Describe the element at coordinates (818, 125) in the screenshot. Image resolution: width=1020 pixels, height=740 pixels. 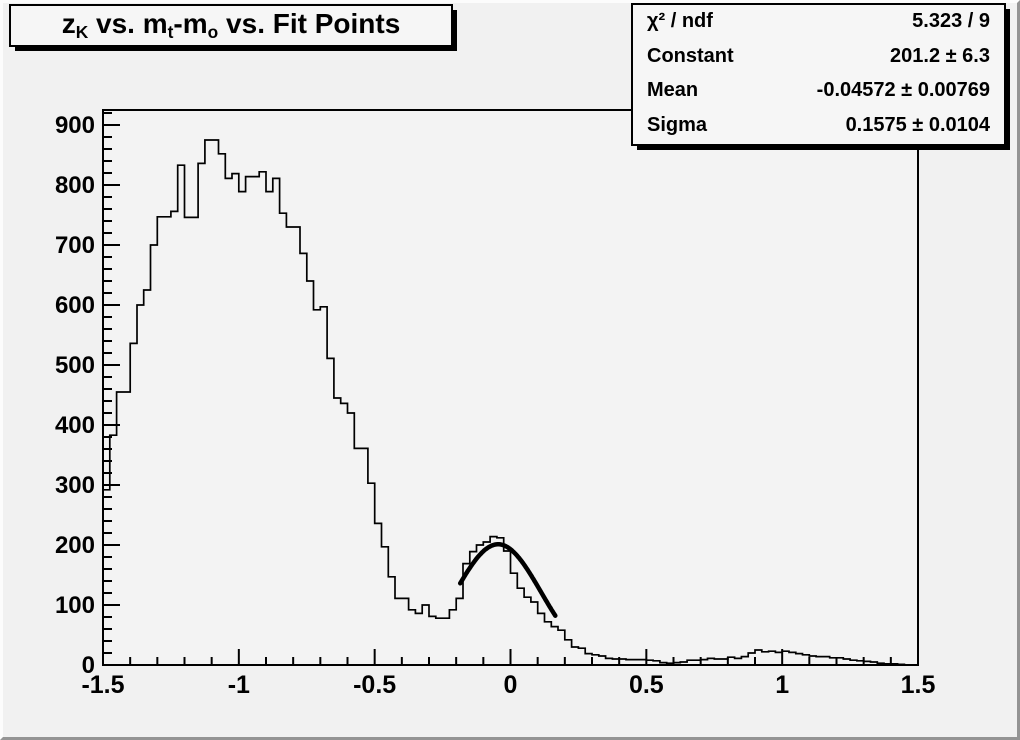
I see `stats-row-sigma: Sigma 0.1575 ± 0.0104` at that location.